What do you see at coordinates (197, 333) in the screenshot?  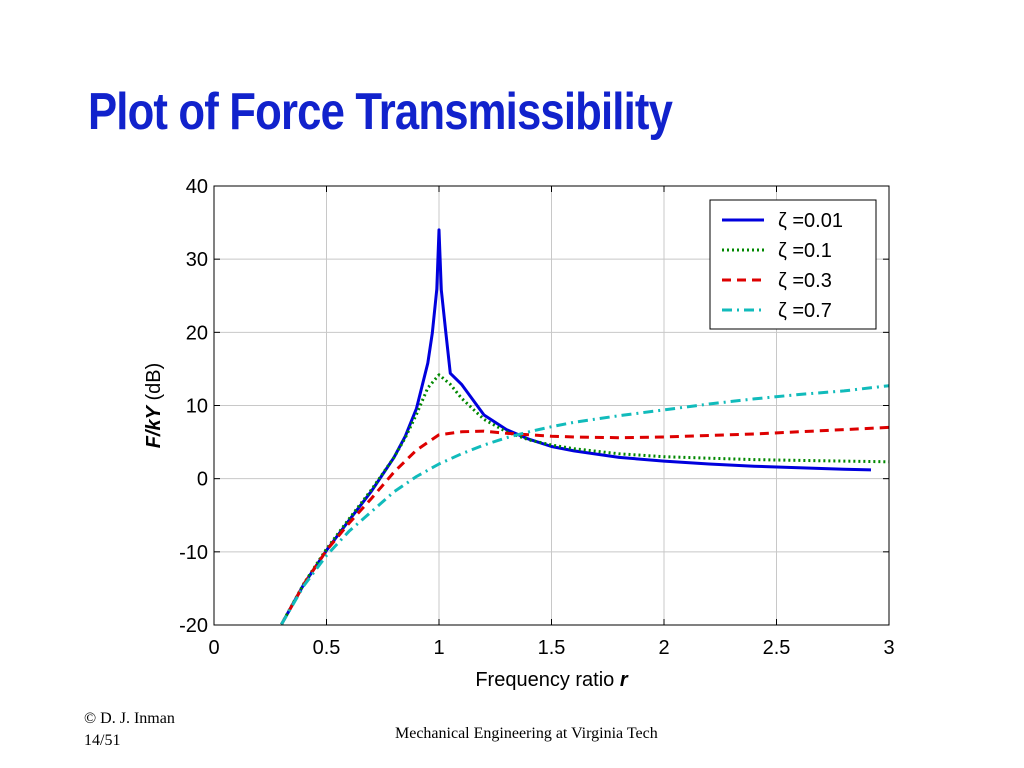 I see `y-tick-label: 20` at bounding box center [197, 333].